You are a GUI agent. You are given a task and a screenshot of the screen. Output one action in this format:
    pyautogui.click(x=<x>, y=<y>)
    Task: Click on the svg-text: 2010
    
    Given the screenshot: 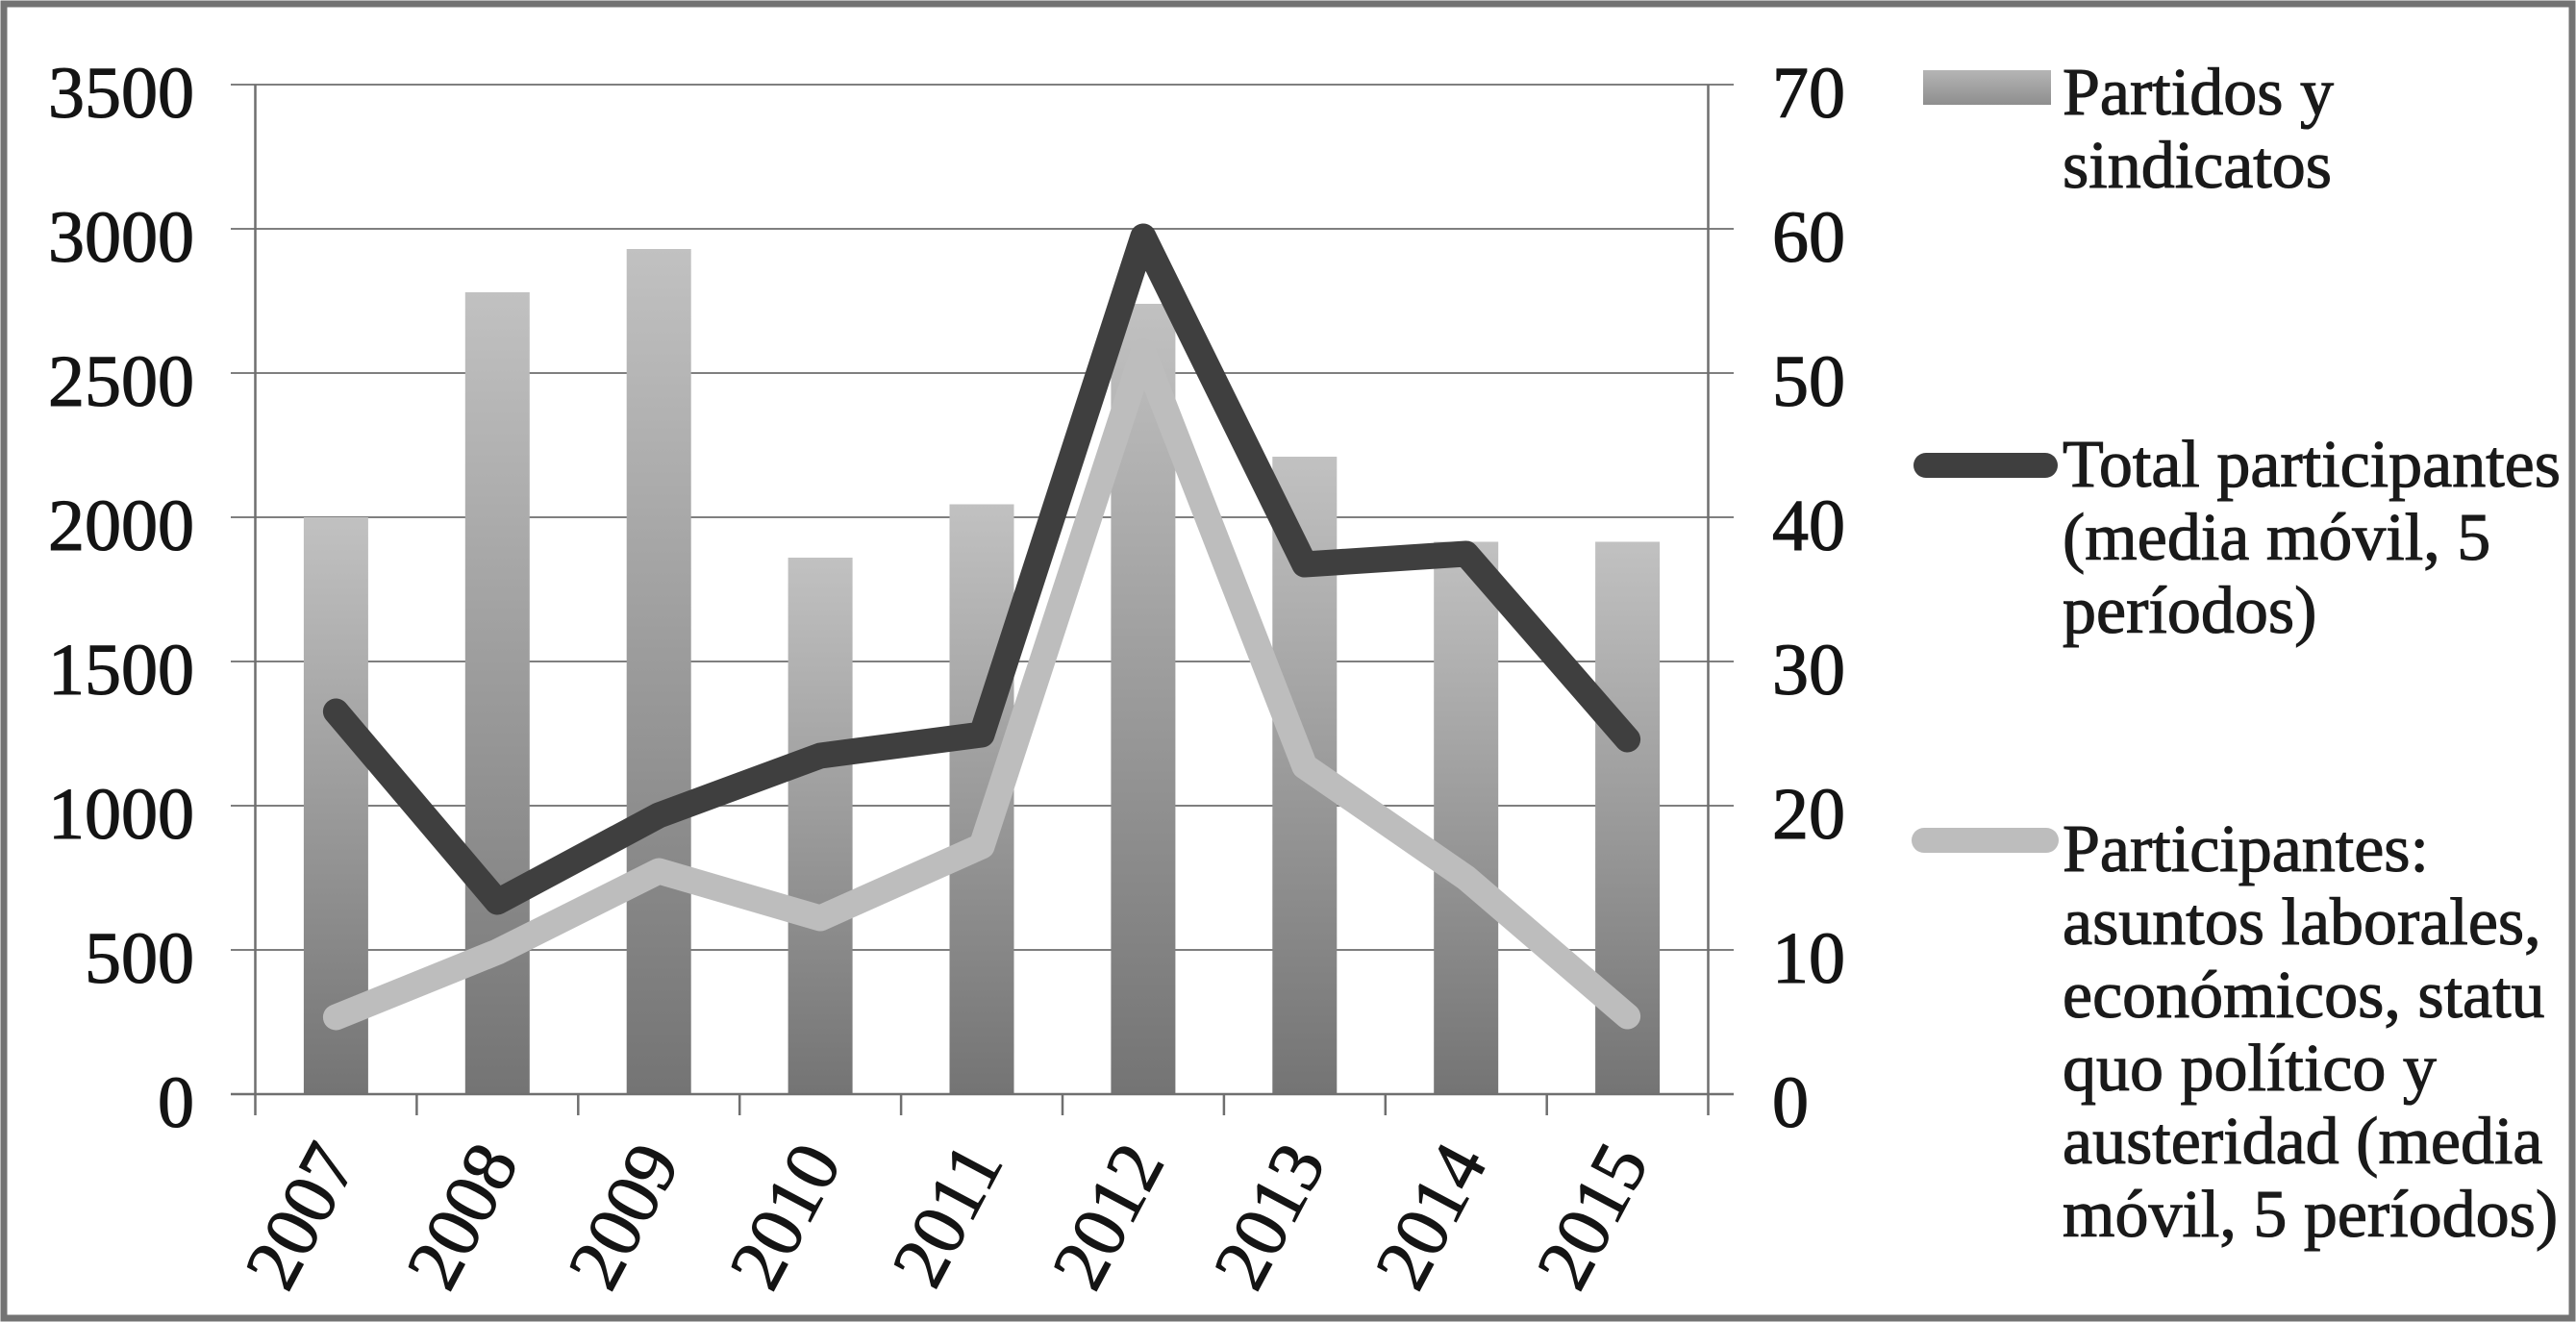 What is the action you would take?
    pyautogui.click(x=785, y=1216)
    